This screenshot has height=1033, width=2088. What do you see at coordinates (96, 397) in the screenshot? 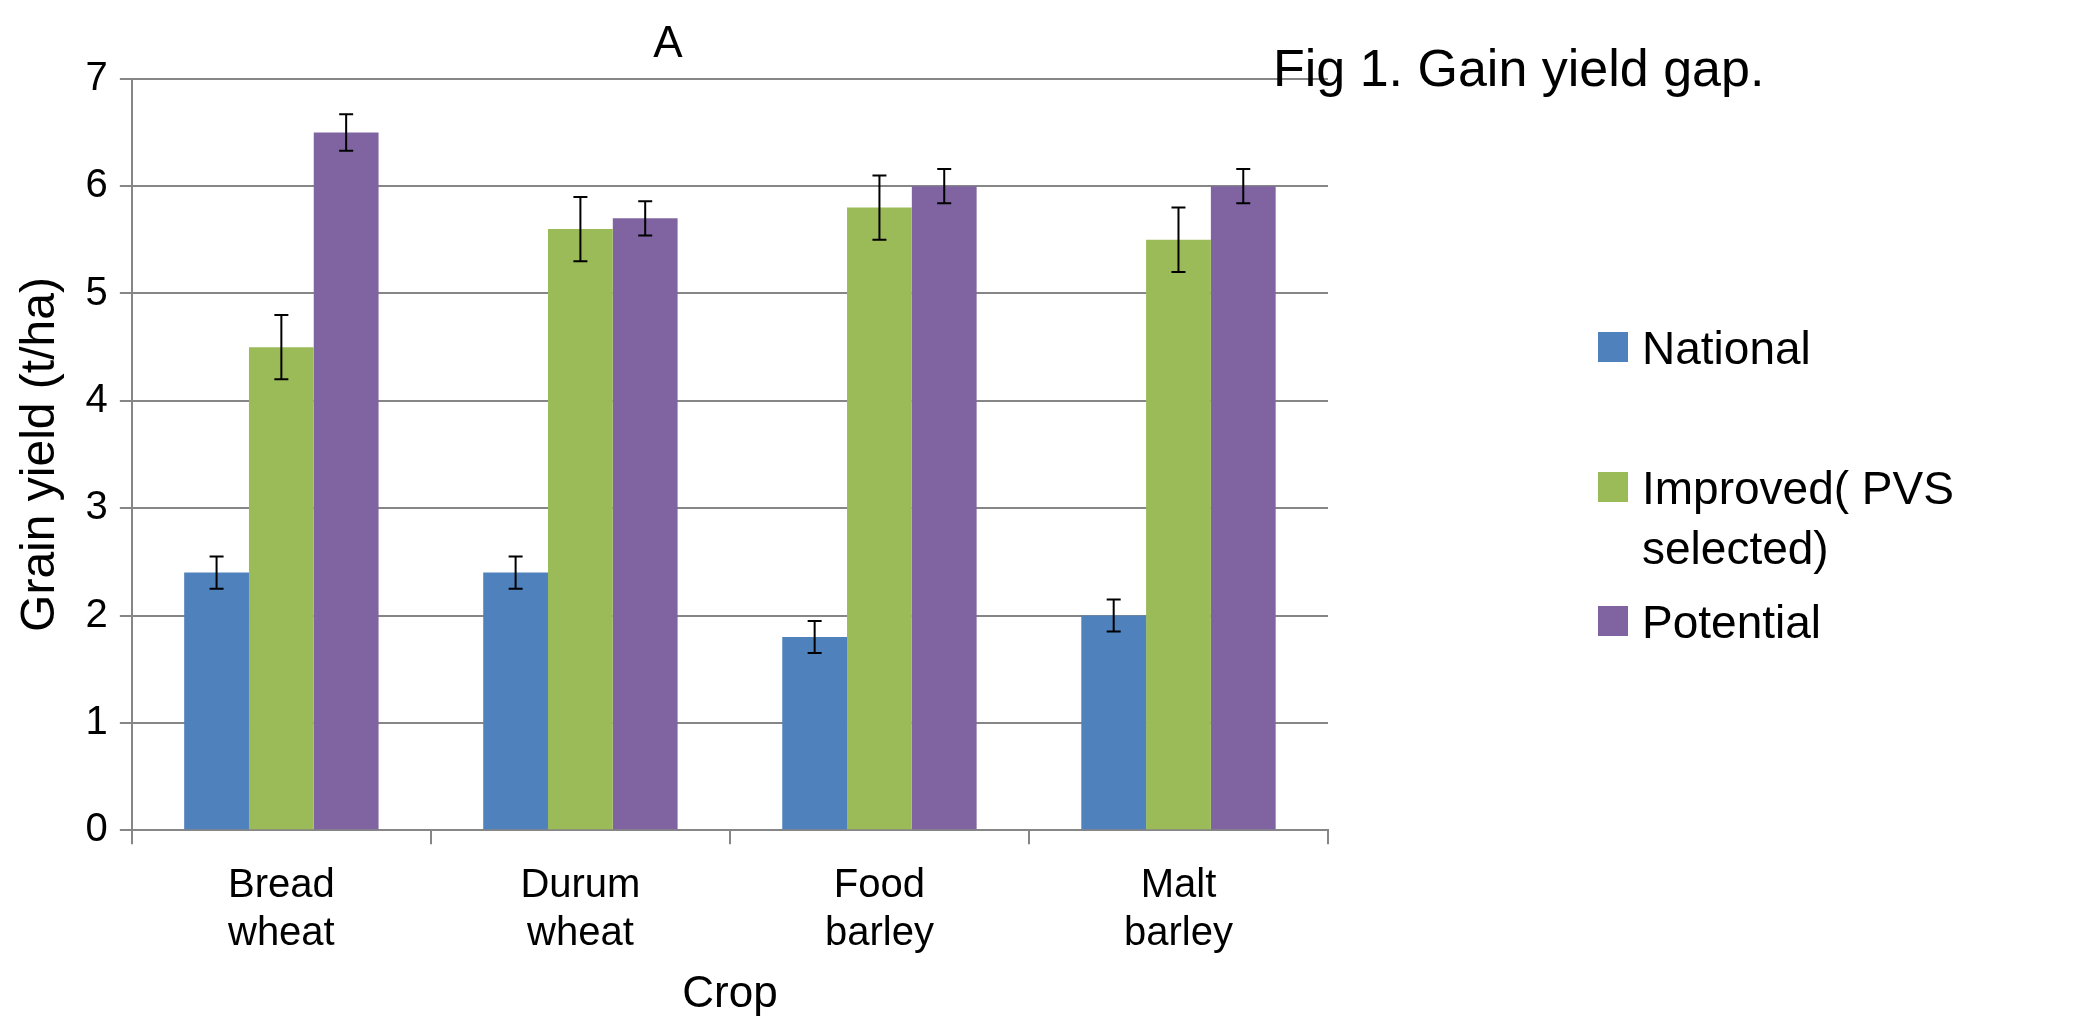
I see `y-tick-label: 4` at bounding box center [96, 397].